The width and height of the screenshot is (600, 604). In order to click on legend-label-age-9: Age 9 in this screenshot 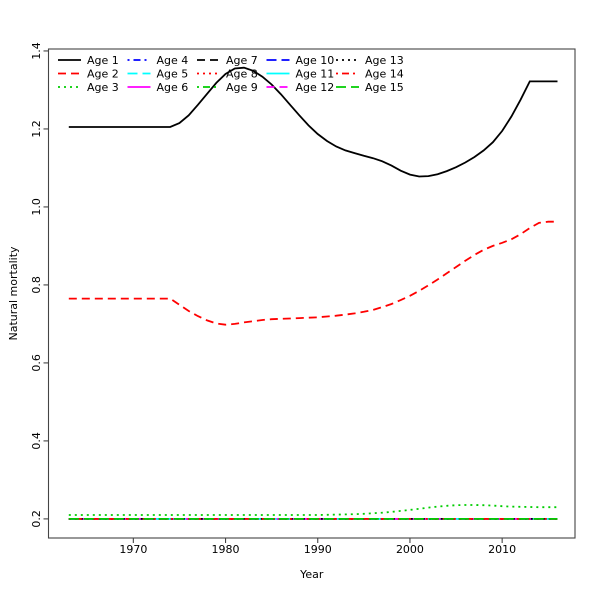, I will do `click(242, 87)`.